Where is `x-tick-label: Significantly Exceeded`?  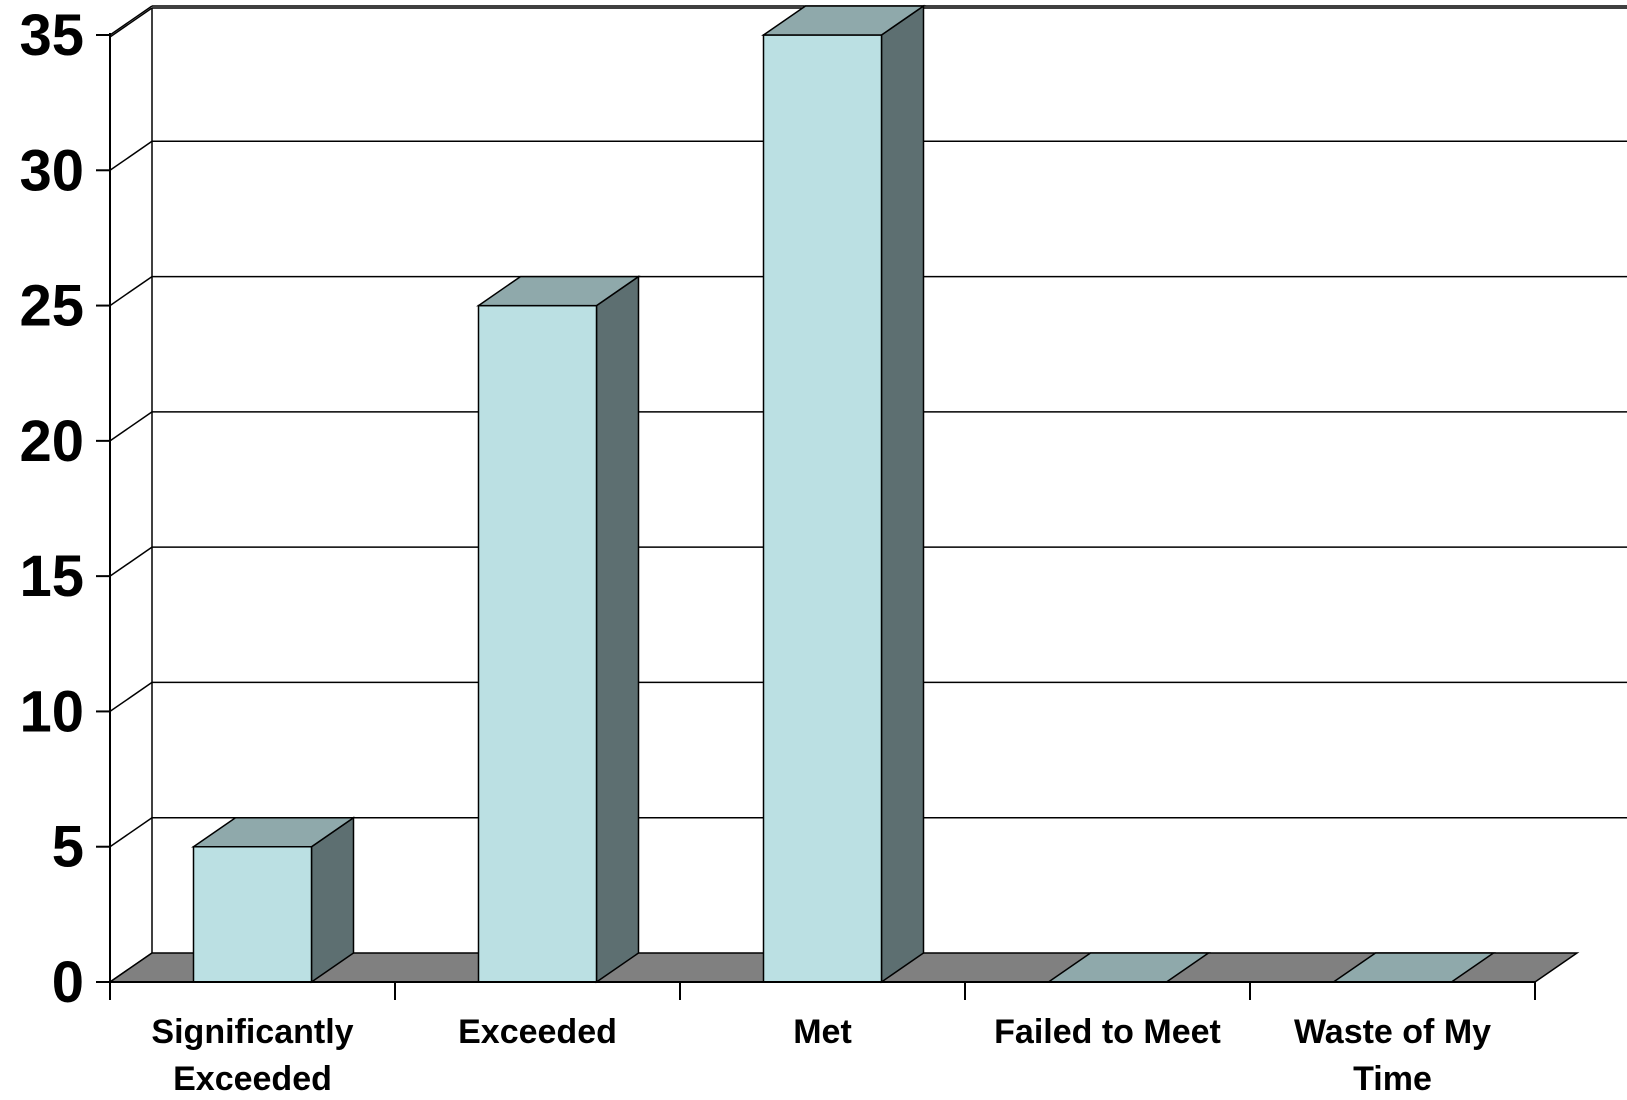
x-tick-label: Significantly Exceeded is located at coordinates (252, 1055).